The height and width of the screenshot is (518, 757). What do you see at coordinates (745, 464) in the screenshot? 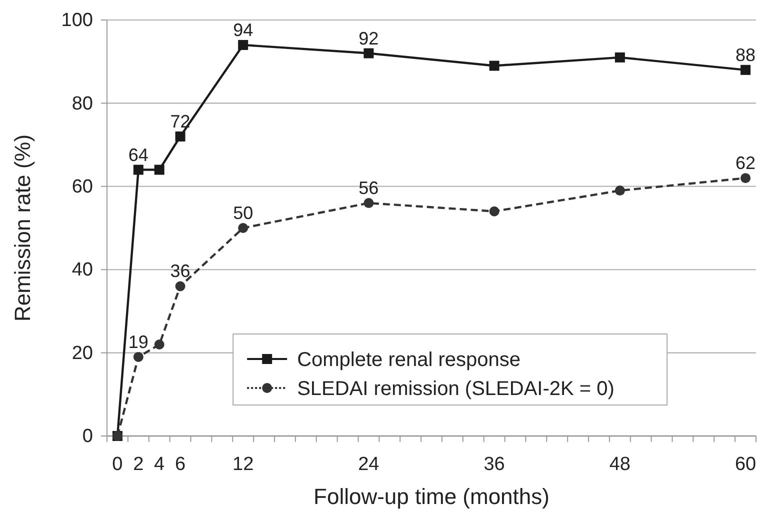
I see `x-tick-label: 60` at bounding box center [745, 464].